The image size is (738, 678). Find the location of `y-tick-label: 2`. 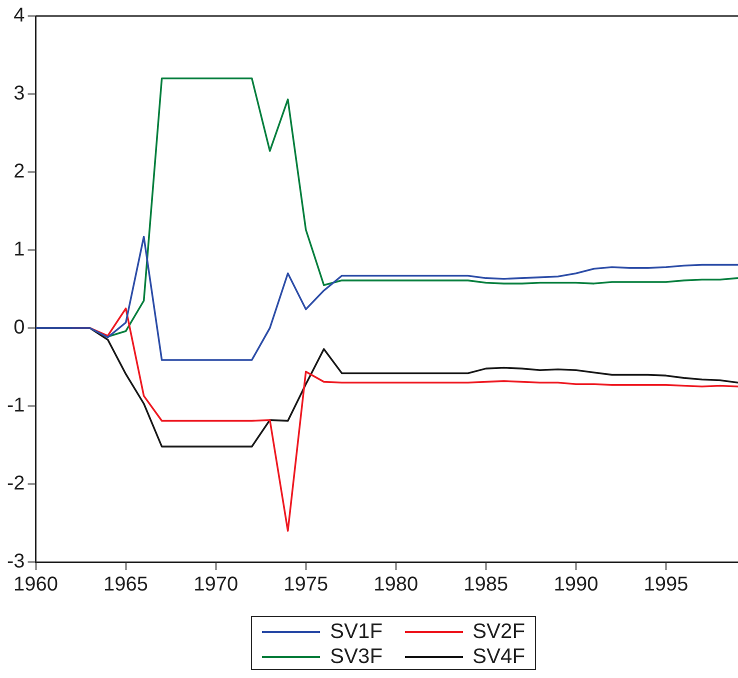

y-tick-label: 2 is located at coordinates (19, 171).